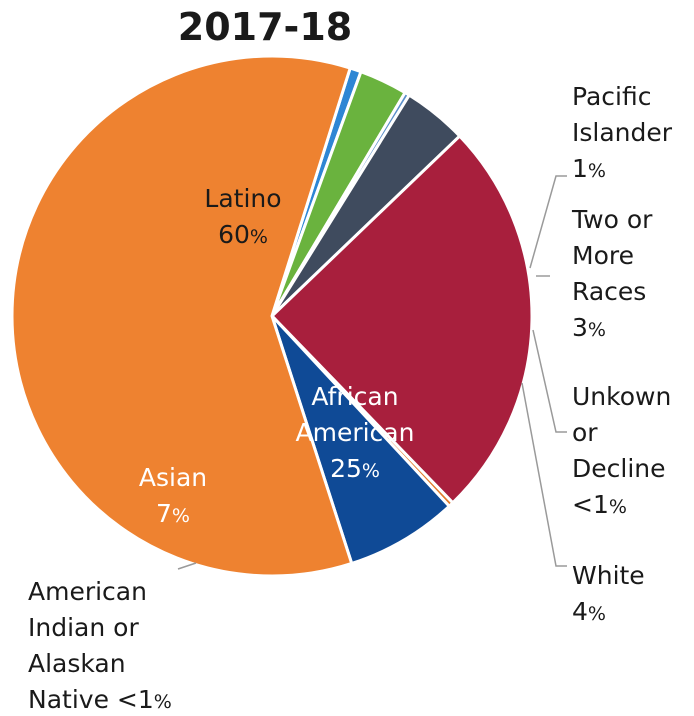 The image size is (694, 716). I want to click on slice-label: Two or More Races 3%, so click(612, 273).